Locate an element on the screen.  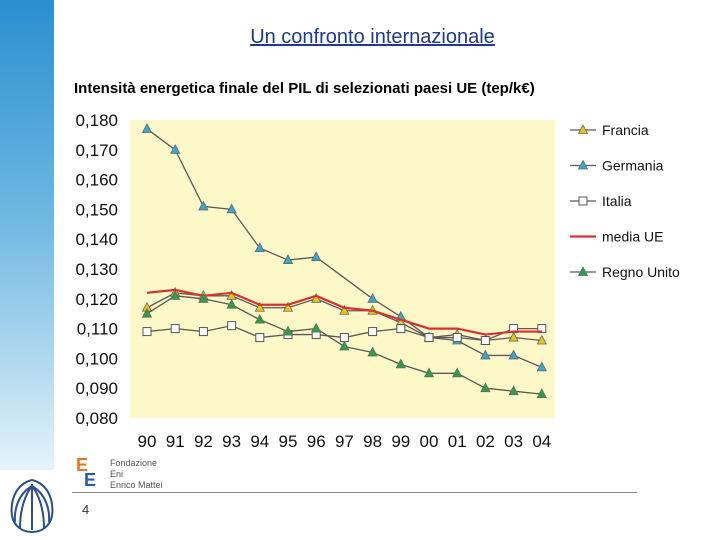
left-decorative-band is located at coordinates (27, 235).